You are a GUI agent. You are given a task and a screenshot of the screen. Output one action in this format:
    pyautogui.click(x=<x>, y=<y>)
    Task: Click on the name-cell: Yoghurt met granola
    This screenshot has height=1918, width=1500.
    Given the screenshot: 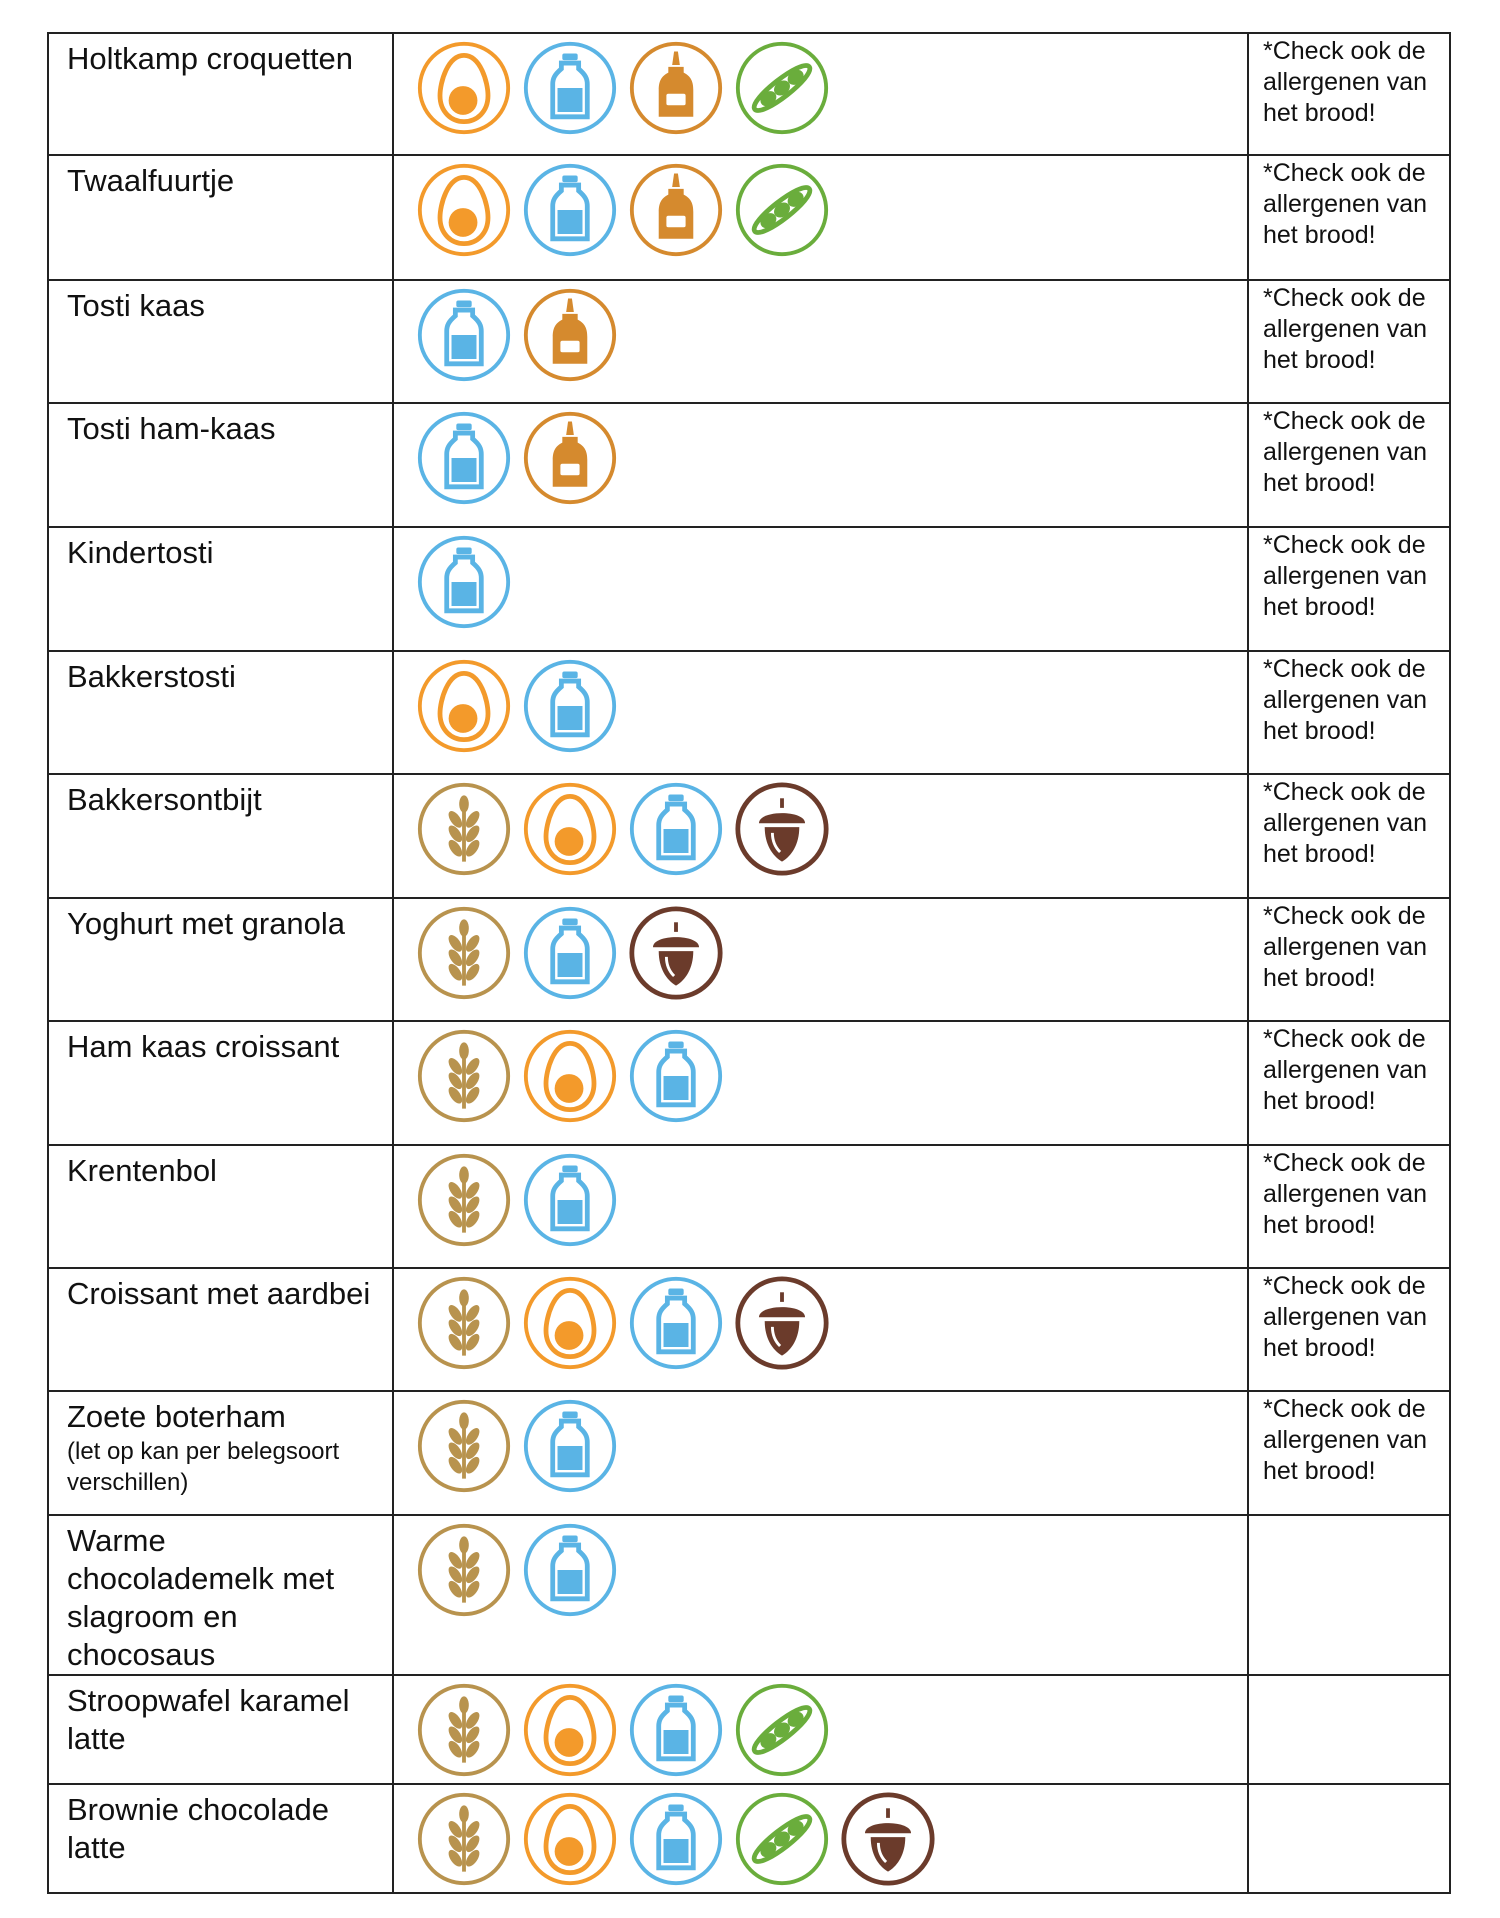 What is the action you would take?
    pyautogui.click(x=220, y=959)
    